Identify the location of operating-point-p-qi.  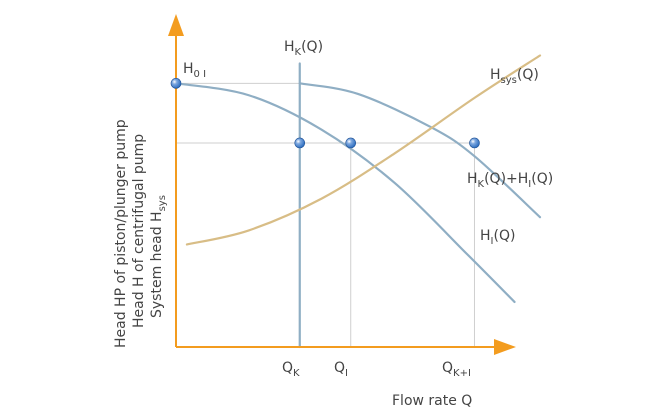
(351, 143).